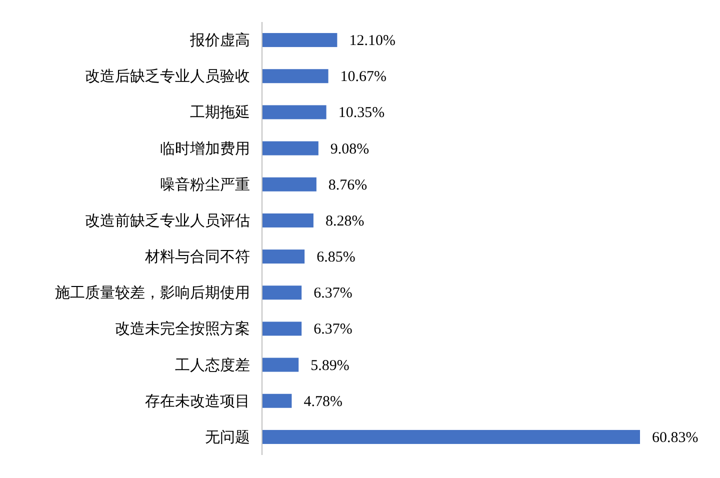  What do you see at coordinates (205, 148) in the screenshot?
I see `y-tick-label: 临时增加费用` at bounding box center [205, 148].